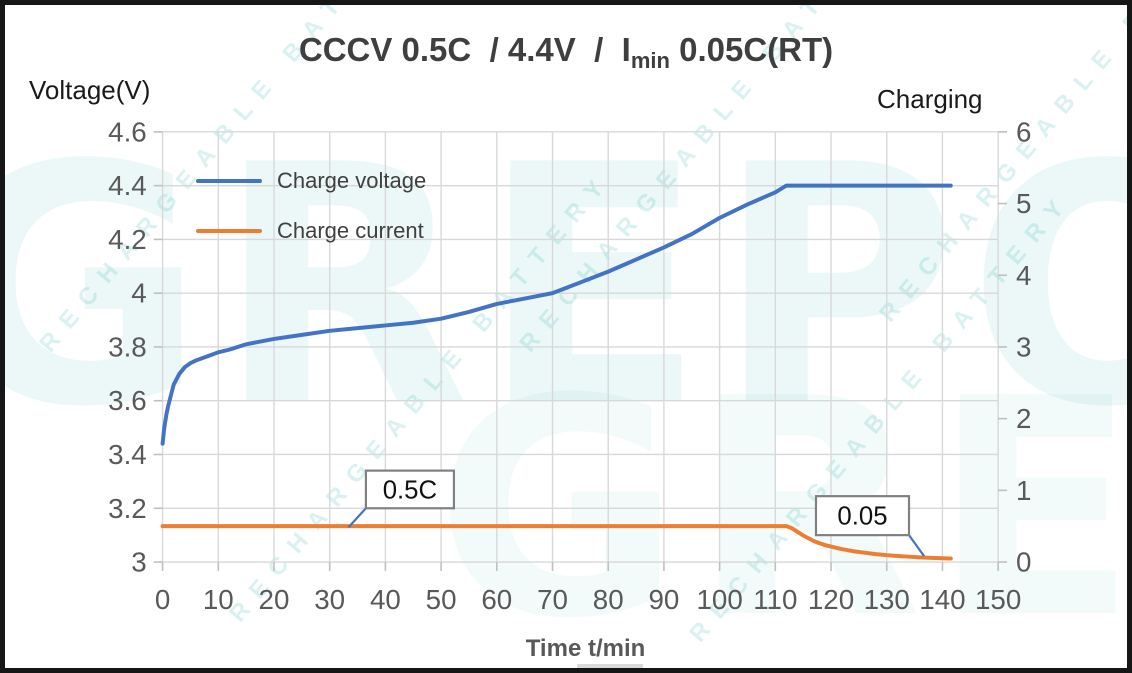 This screenshot has height=673, width=1132. I want to click on chart-title-subscript: min, so click(650, 60).